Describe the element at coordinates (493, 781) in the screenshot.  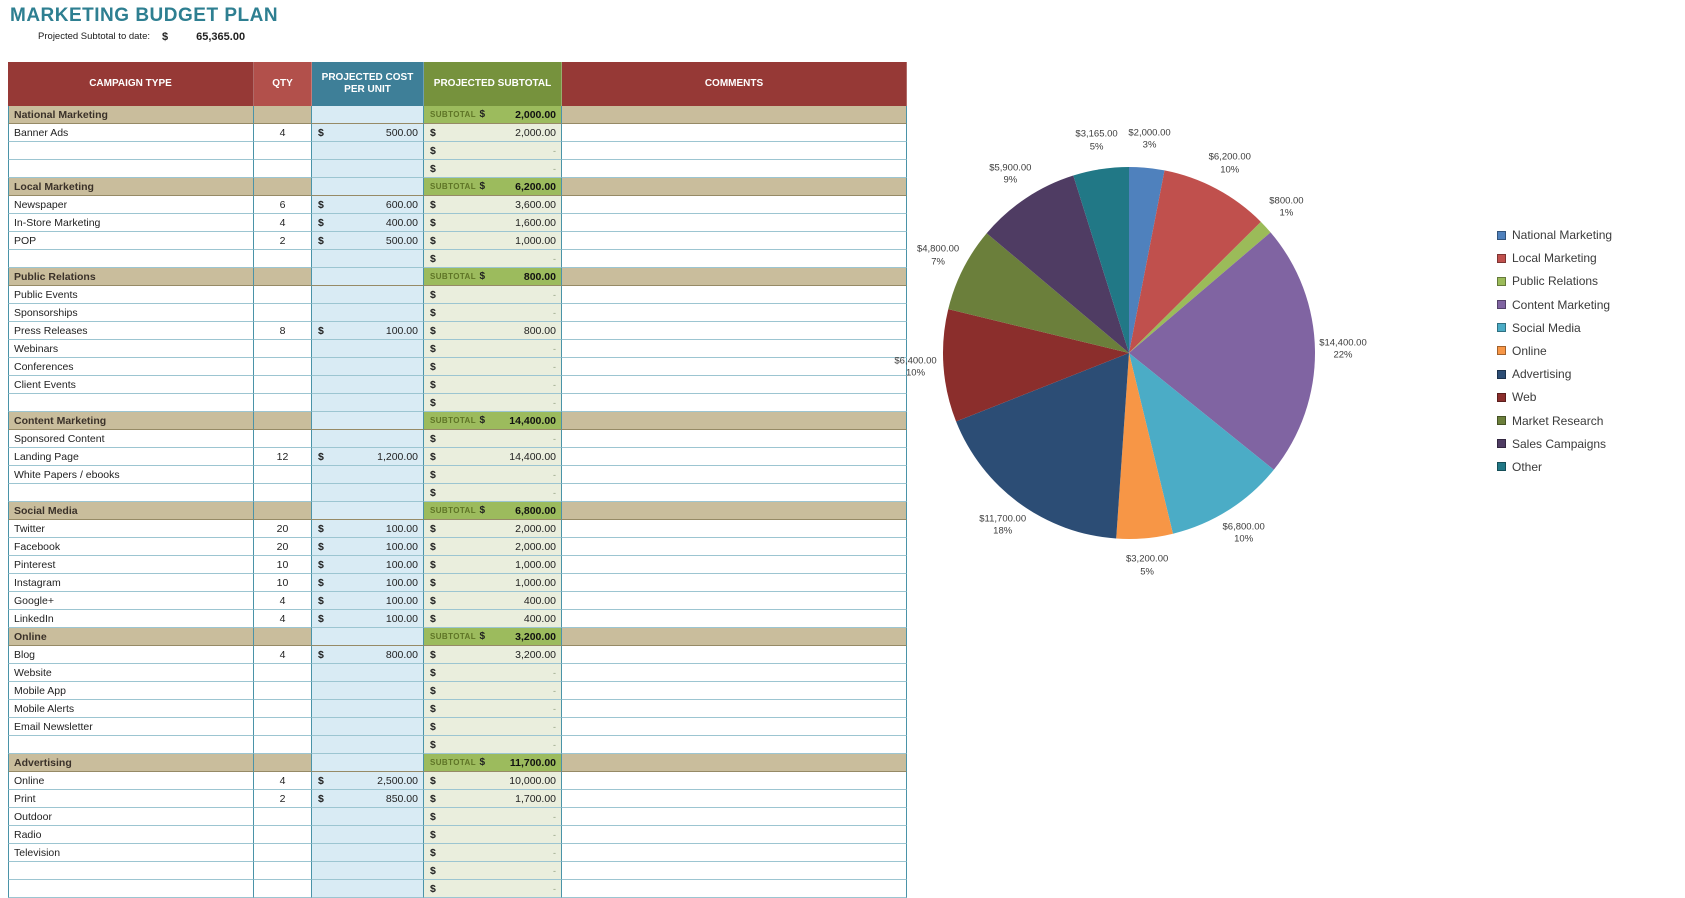
I see `subtotal-cell: $10,000.00` at that location.